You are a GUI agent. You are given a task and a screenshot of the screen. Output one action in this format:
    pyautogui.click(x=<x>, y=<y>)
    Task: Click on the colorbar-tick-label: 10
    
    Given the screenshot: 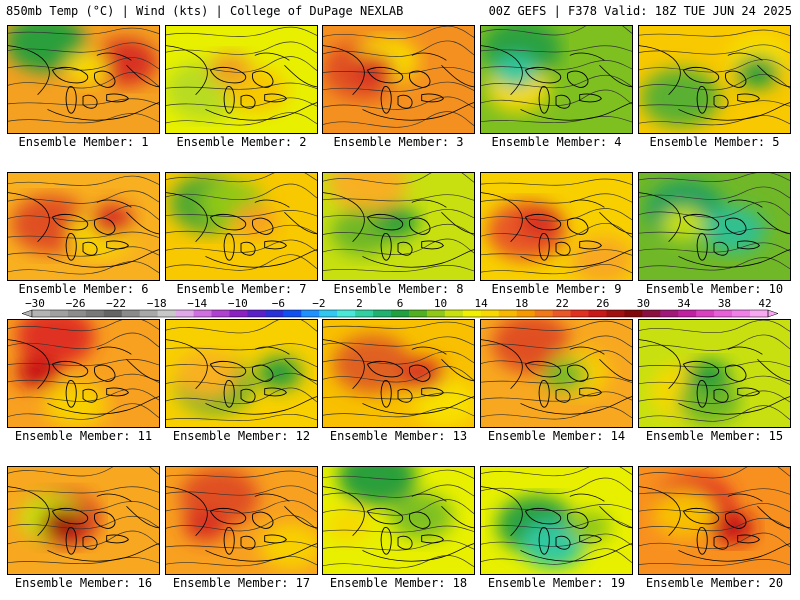 What is the action you would take?
    pyautogui.click(x=440, y=304)
    